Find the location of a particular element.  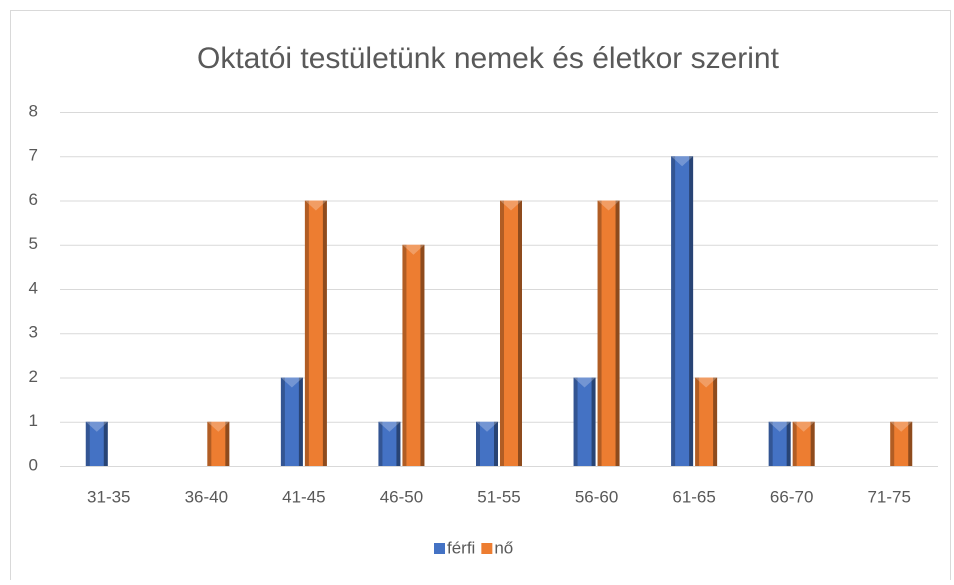

x-tick-label: 56-60 is located at coordinates (596, 496).